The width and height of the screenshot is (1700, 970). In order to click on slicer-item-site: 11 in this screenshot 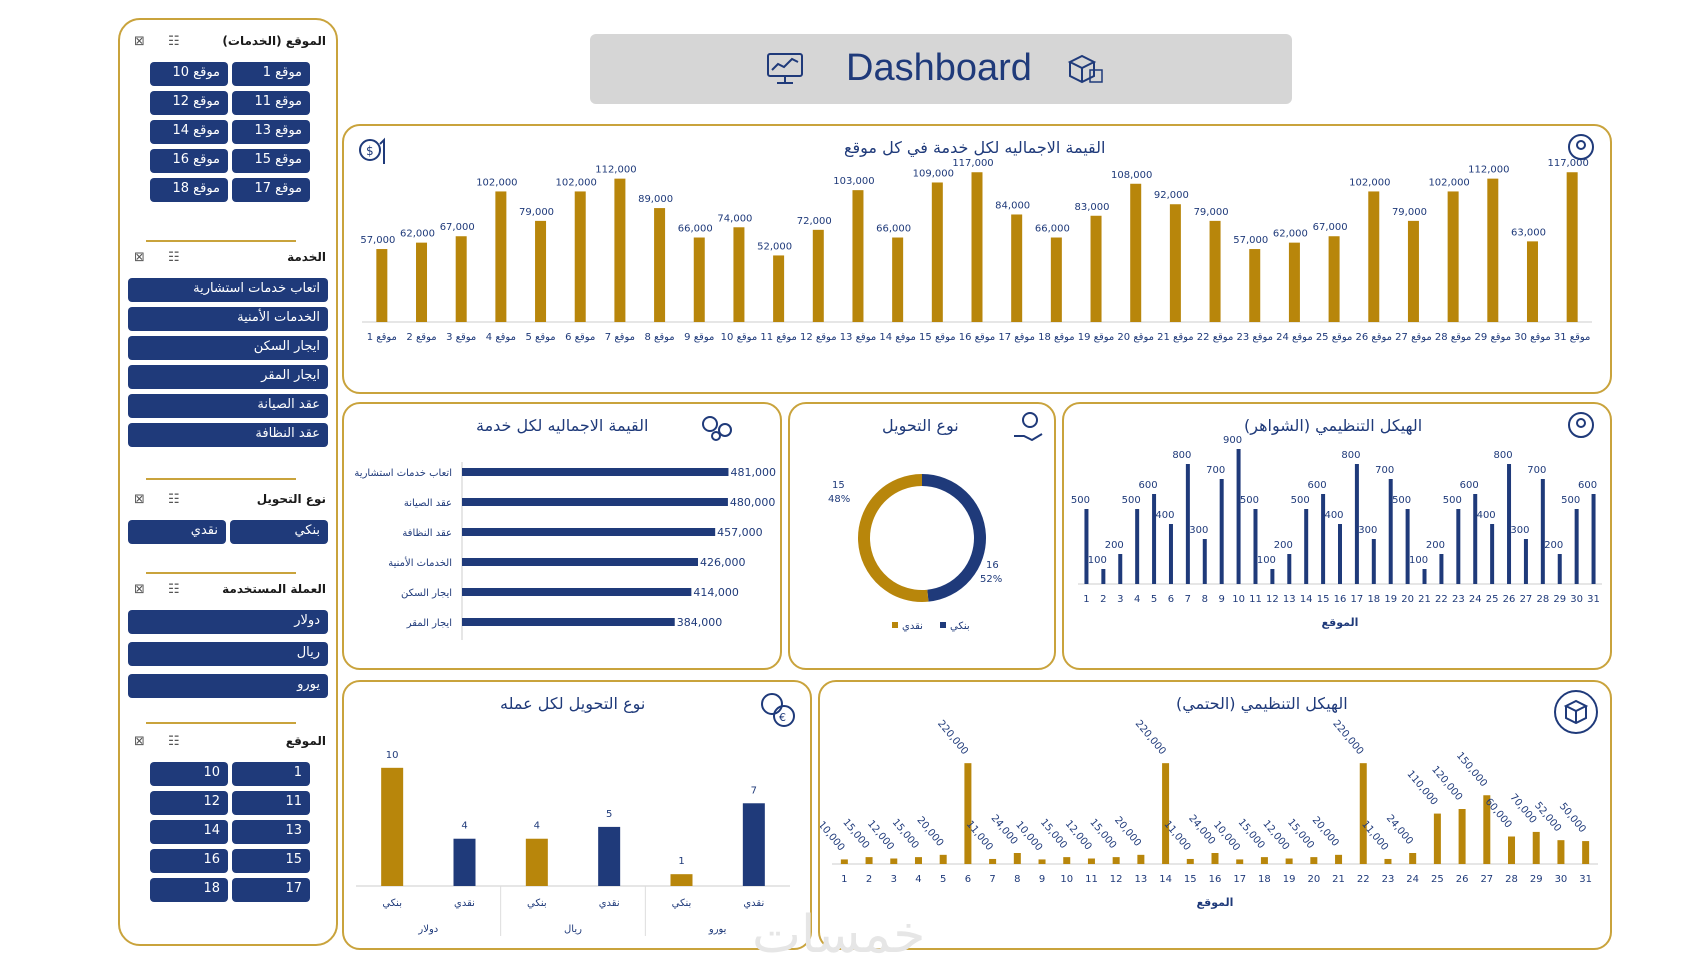, I will do `click(271, 803)`.